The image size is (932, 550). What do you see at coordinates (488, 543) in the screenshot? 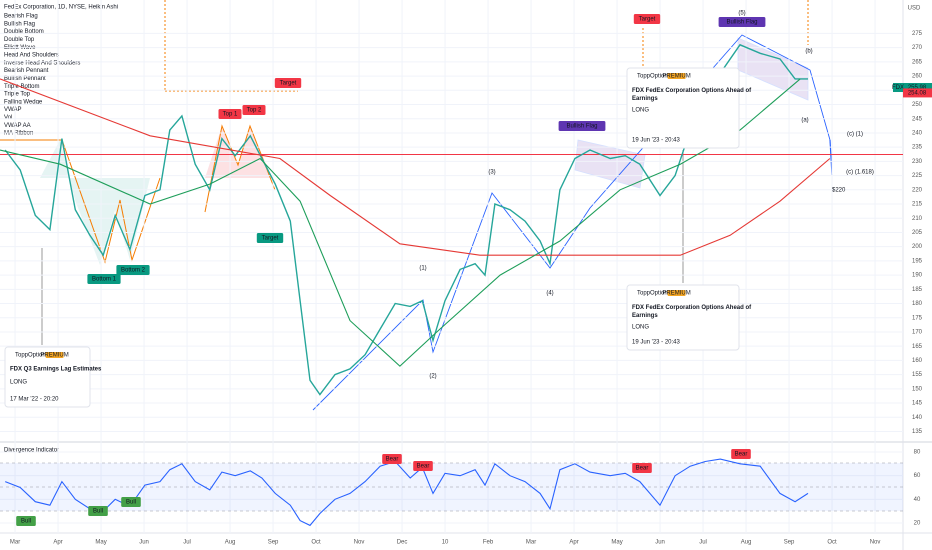
I see `x-tick-label: Feb` at bounding box center [488, 543].